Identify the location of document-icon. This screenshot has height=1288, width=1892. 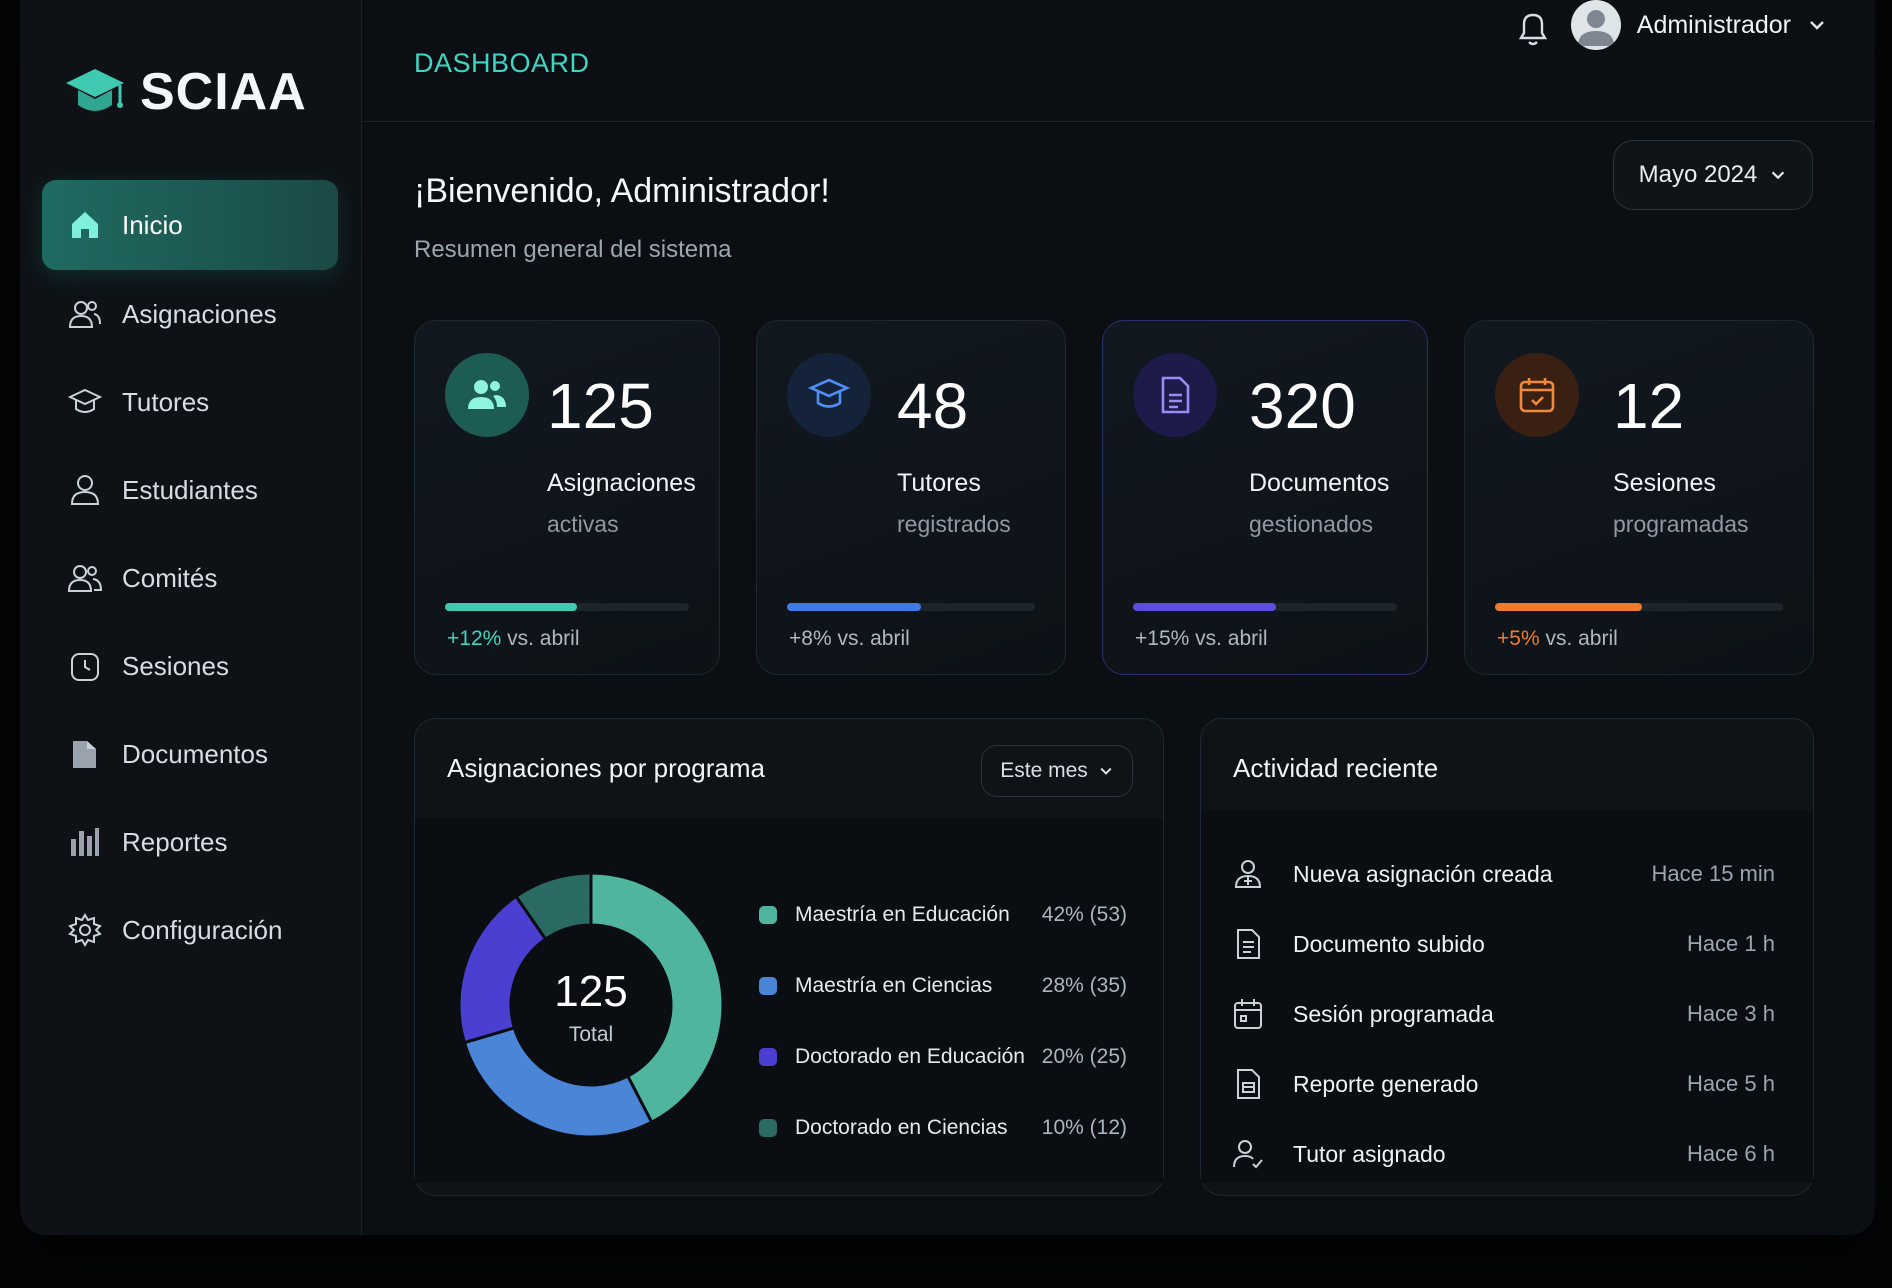
(1248, 944).